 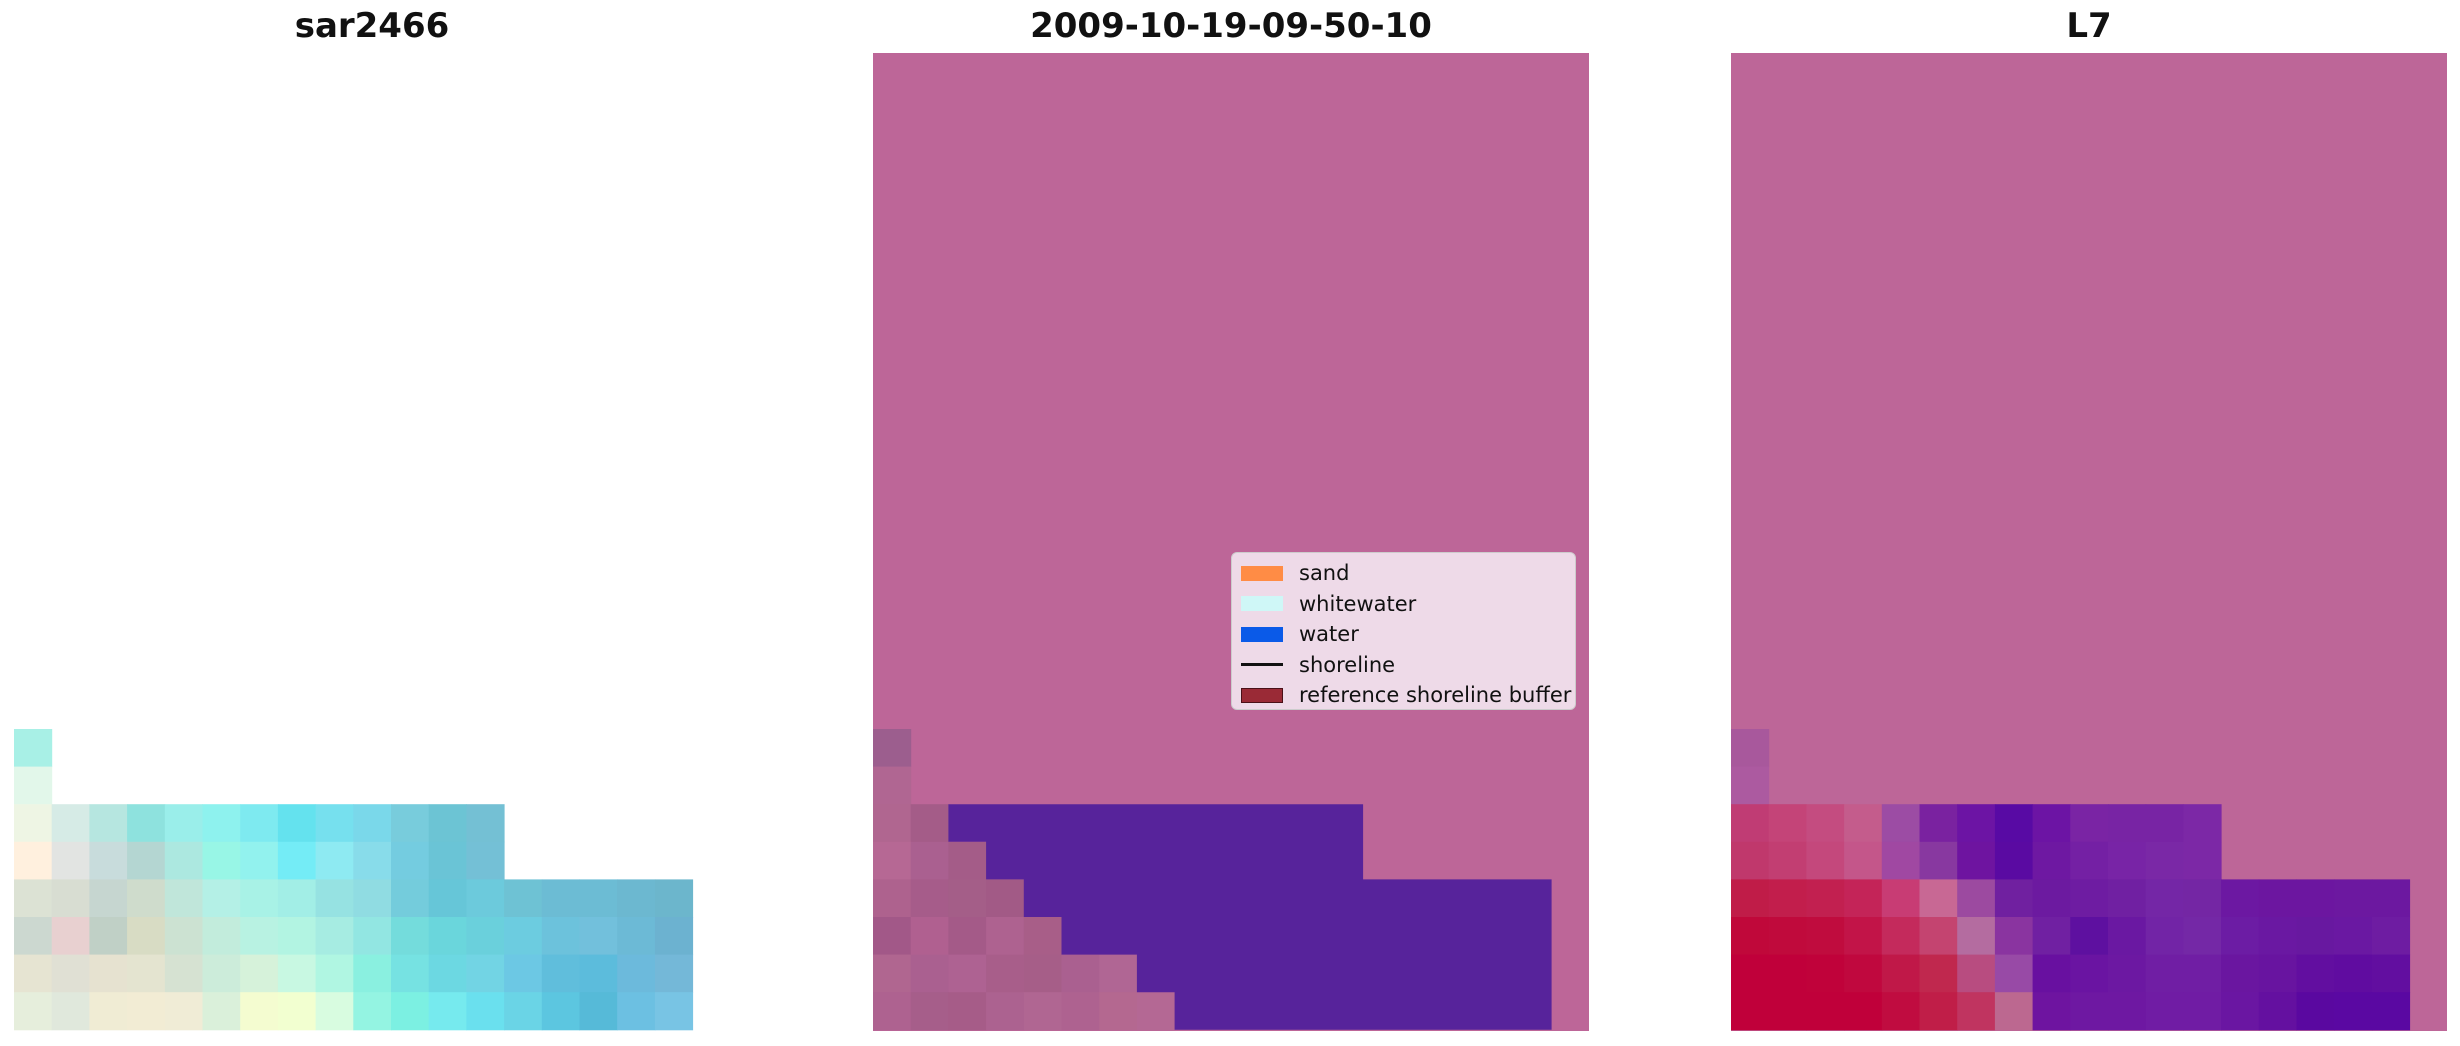 What do you see at coordinates (1324, 573) in the screenshot?
I see `legend-label-sand: sand` at bounding box center [1324, 573].